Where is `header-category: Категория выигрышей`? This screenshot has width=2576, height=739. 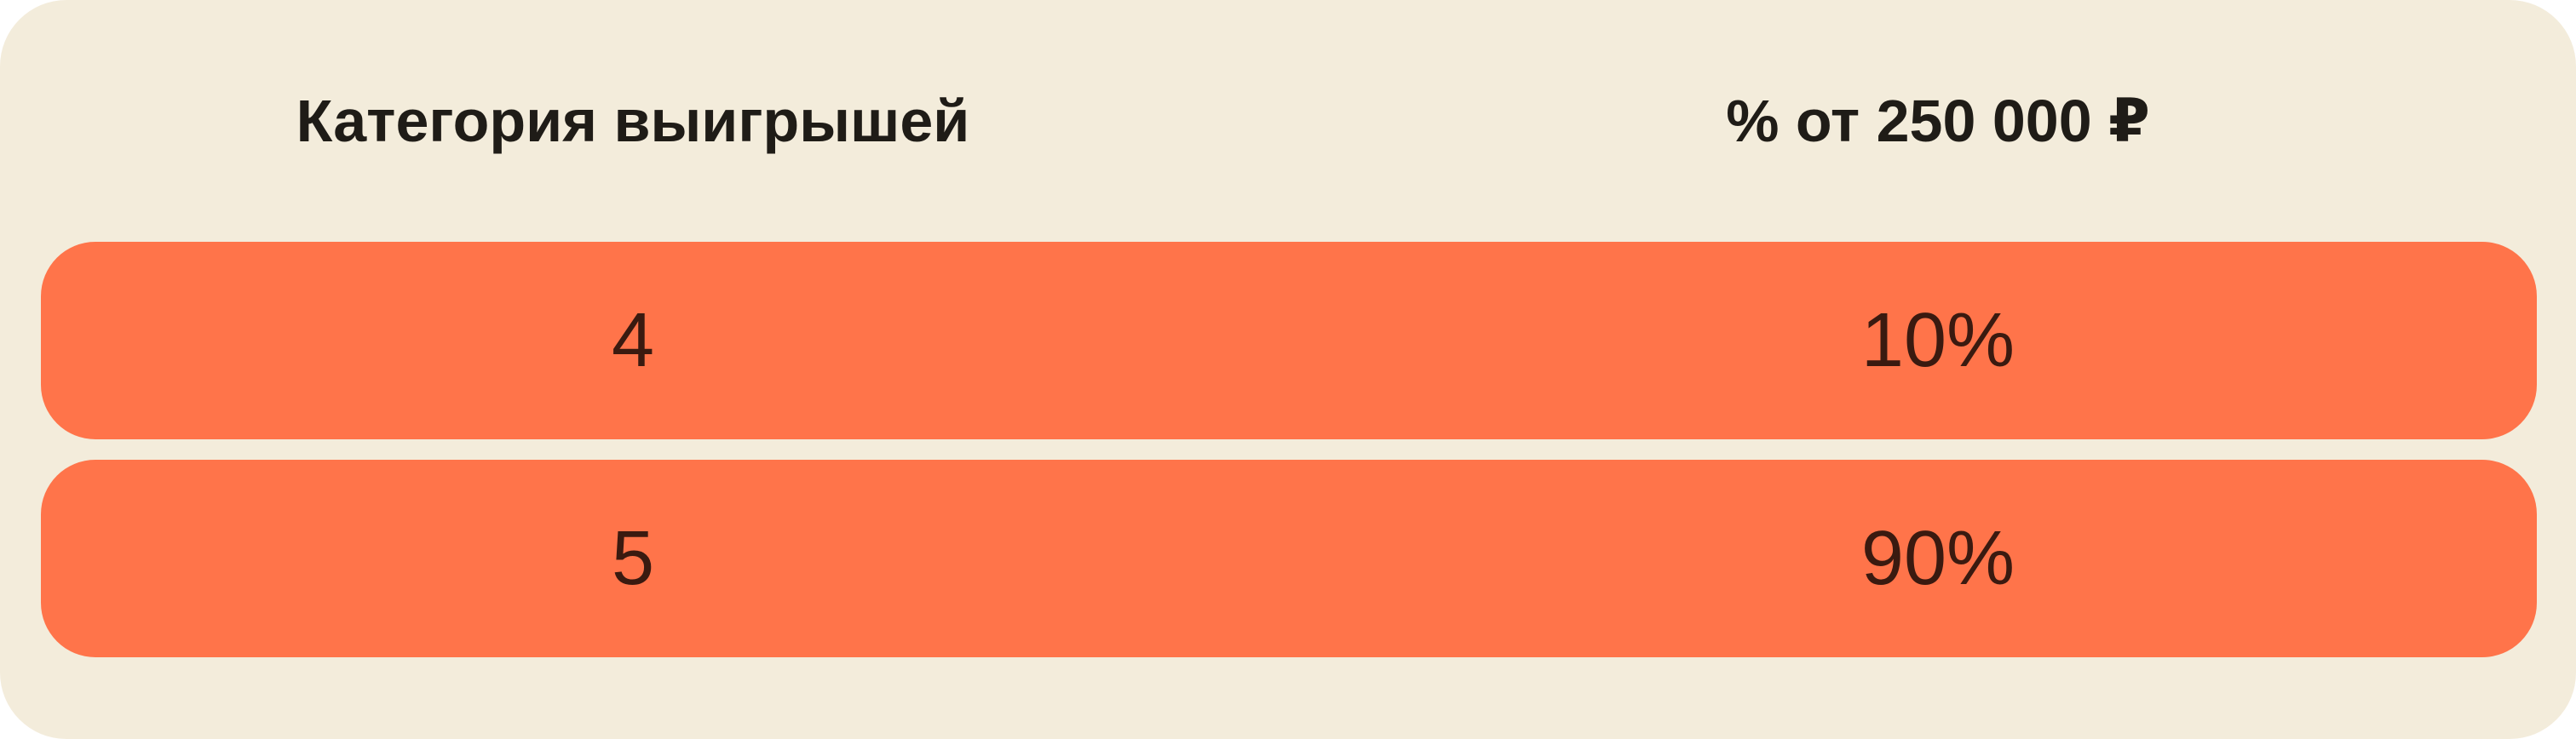 header-category: Категория выигрышей is located at coordinates (633, 121).